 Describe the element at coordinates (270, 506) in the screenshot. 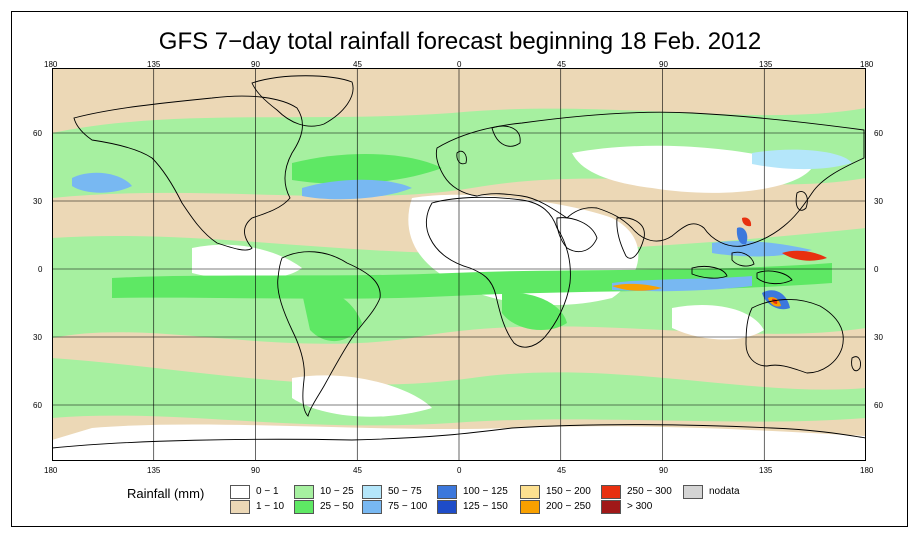

I see `legend-label-1-10: 1 − 10` at that location.